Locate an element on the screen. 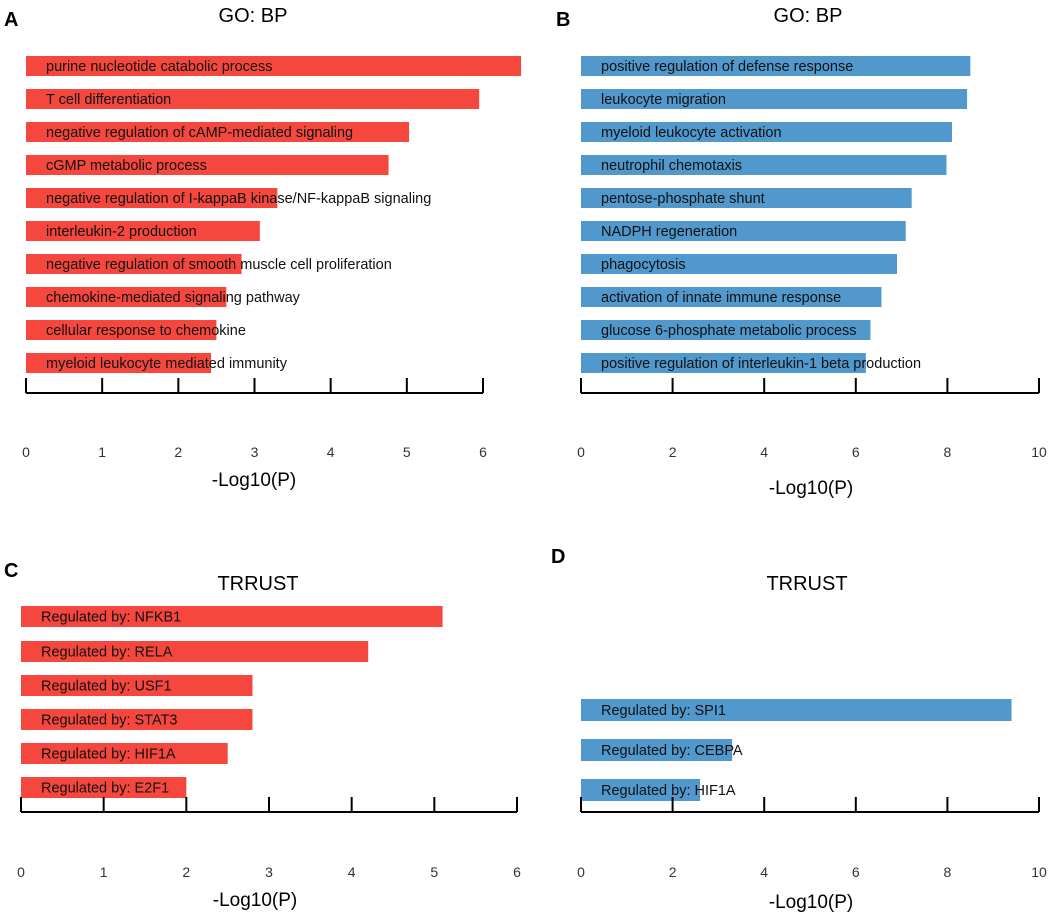  bar-label: NADPH regeneration is located at coordinates (669, 232).